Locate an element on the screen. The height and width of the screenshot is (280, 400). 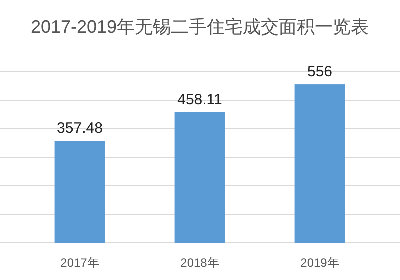
x-tick-label: 2017年 is located at coordinates (80, 263).